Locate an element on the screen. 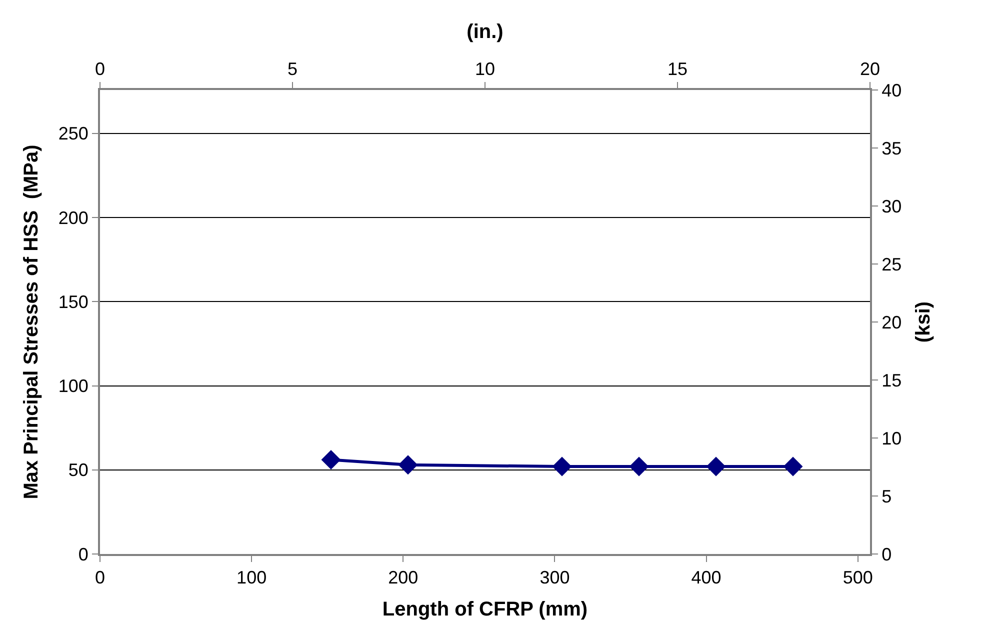 Image resolution: width=990 pixels, height=634 pixels. y2-tick-label: 5 is located at coordinates (887, 496).